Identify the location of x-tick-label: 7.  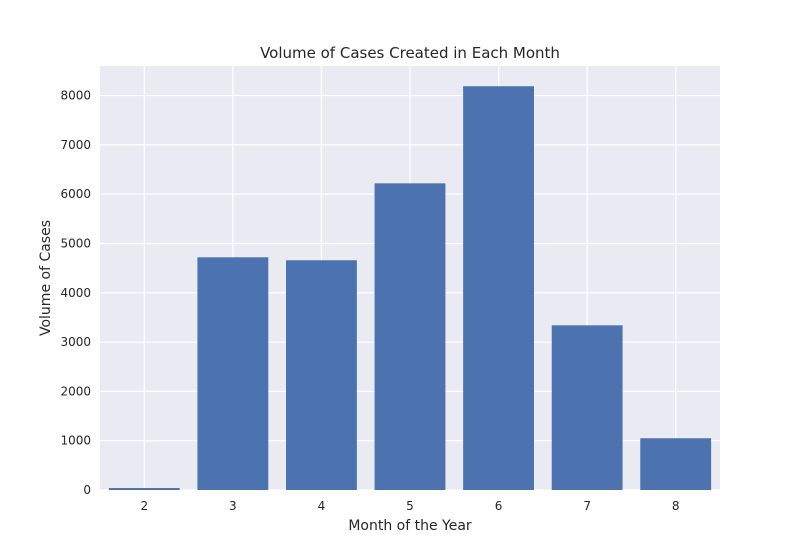
(587, 506).